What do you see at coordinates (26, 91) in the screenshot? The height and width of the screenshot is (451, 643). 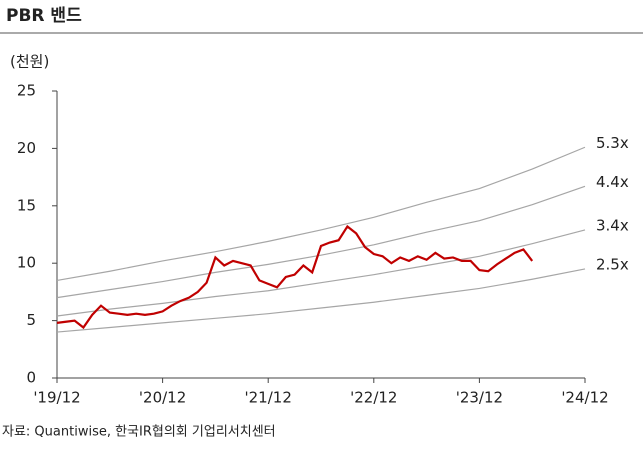 I see `y-tick-label: 25` at bounding box center [26, 91].